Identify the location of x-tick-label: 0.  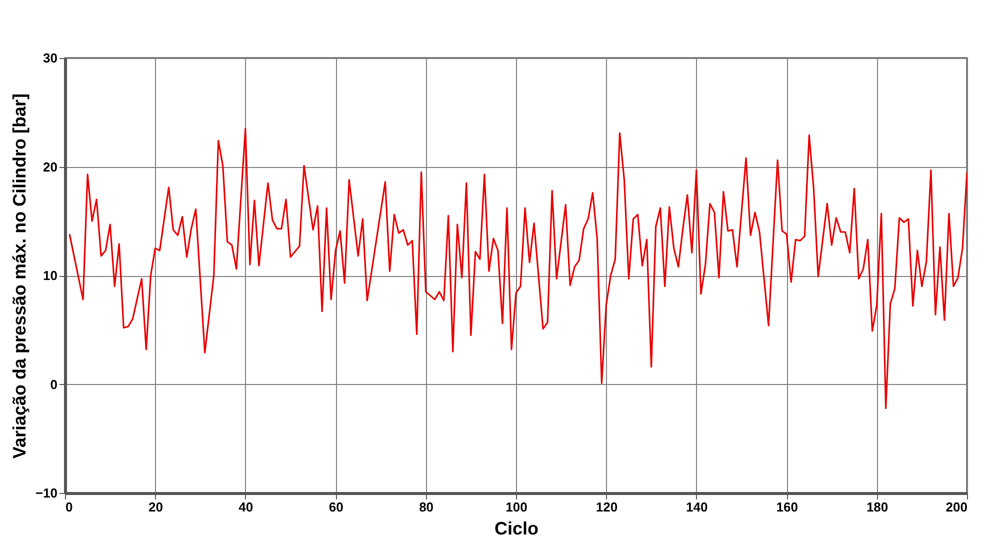
(69, 507).